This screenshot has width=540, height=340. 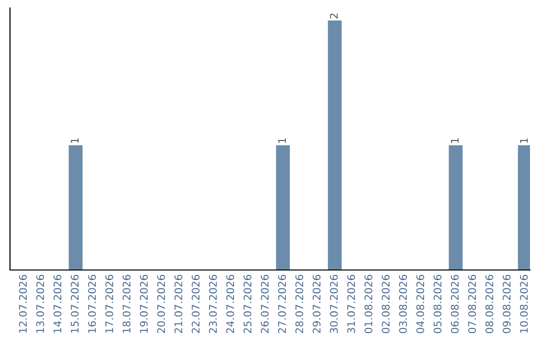 What do you see at coordinates (230, 304) in the screenshot?
I see `x-tick-label: 24.07.2026` at bounding box center [230, 304].